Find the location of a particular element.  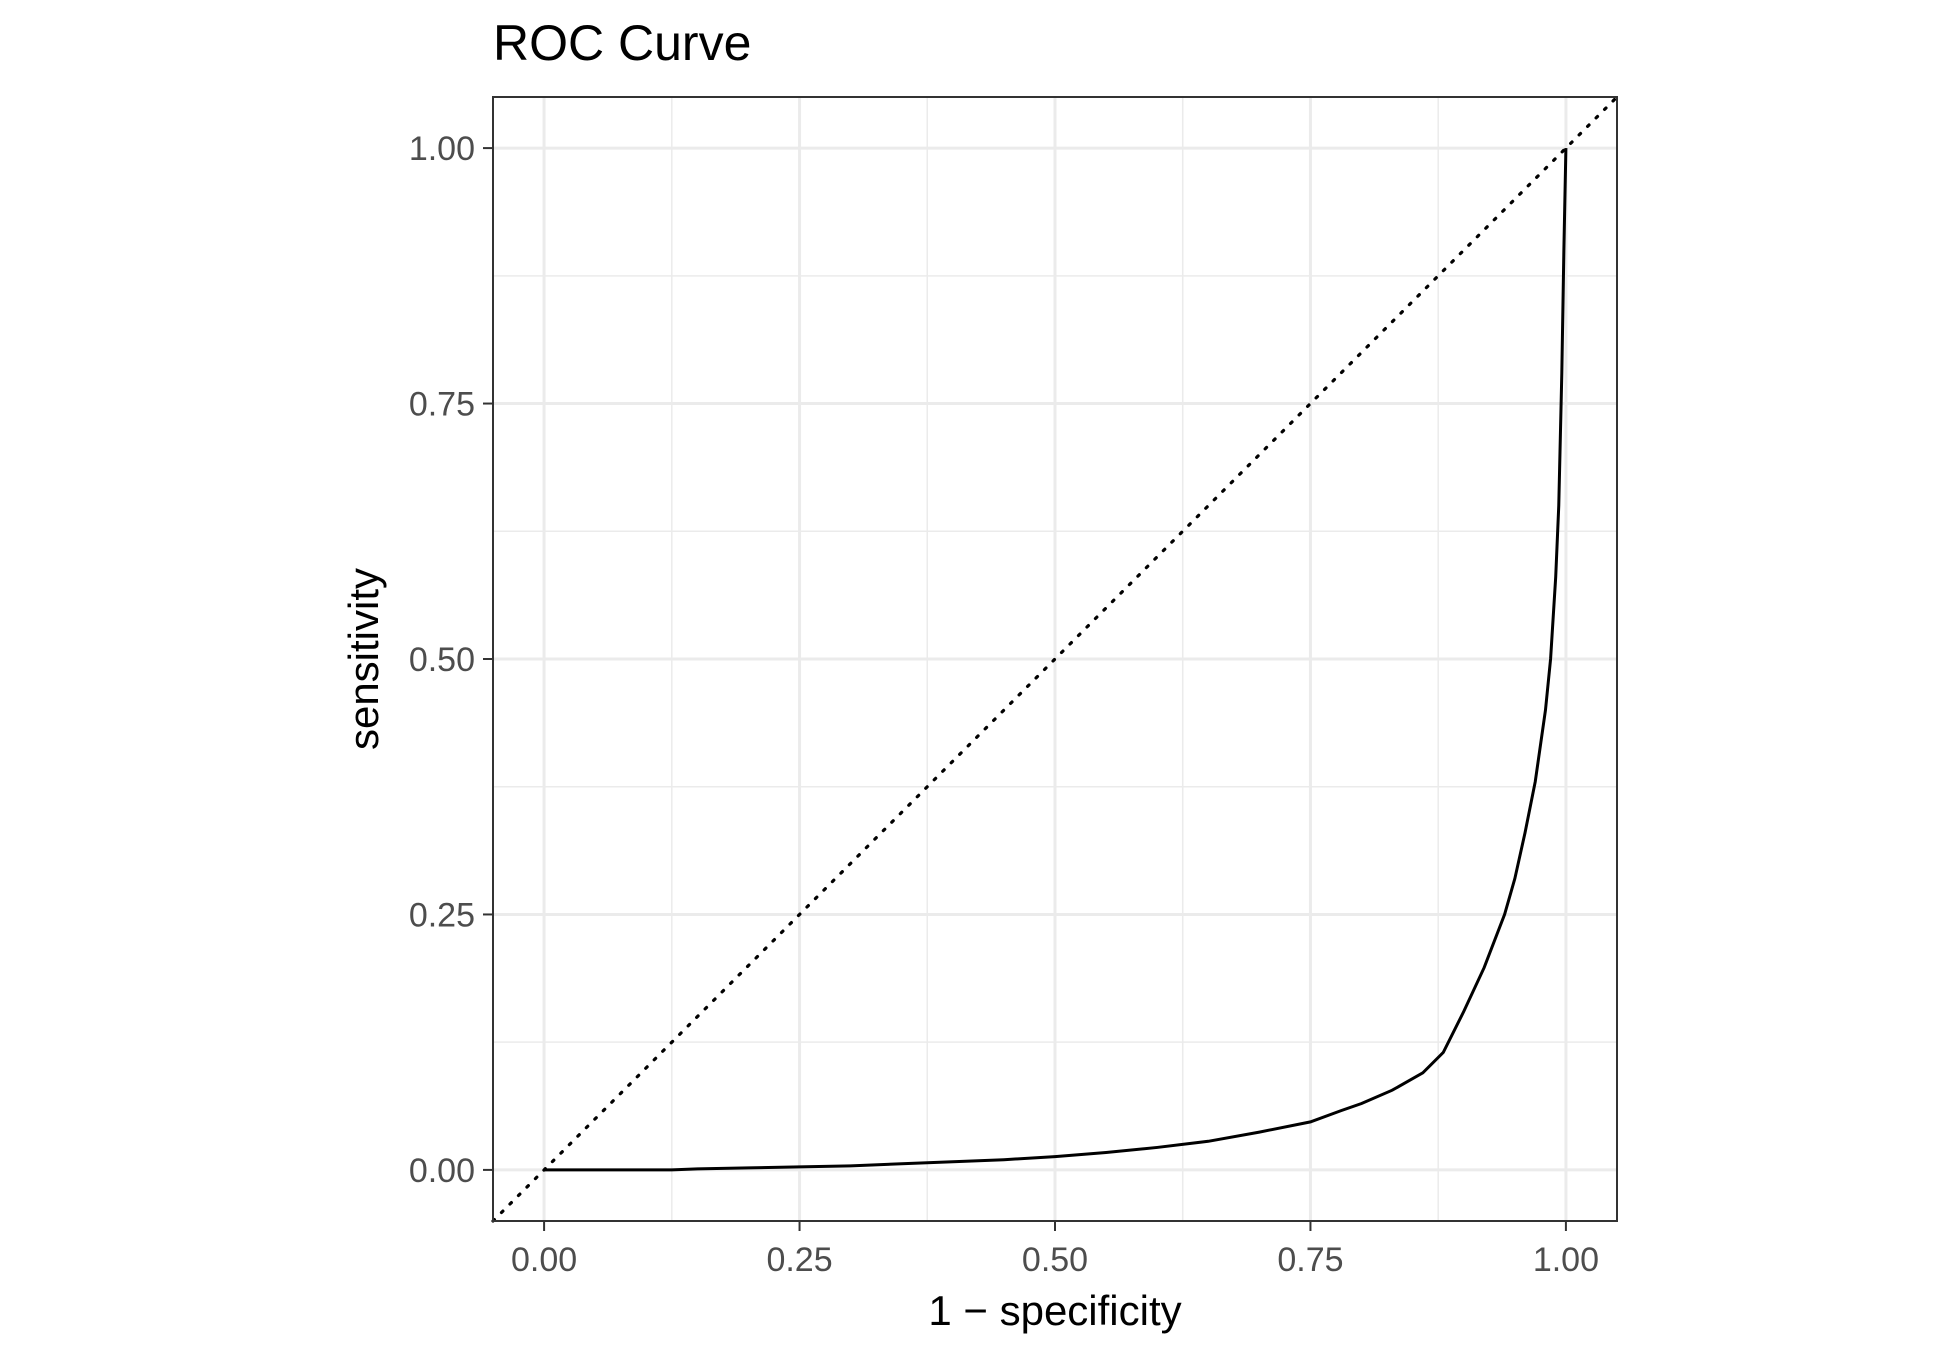

x-axis: 0.00 0.25 0.50 0.75 1.00 is located at coordinates (1055, 1250).